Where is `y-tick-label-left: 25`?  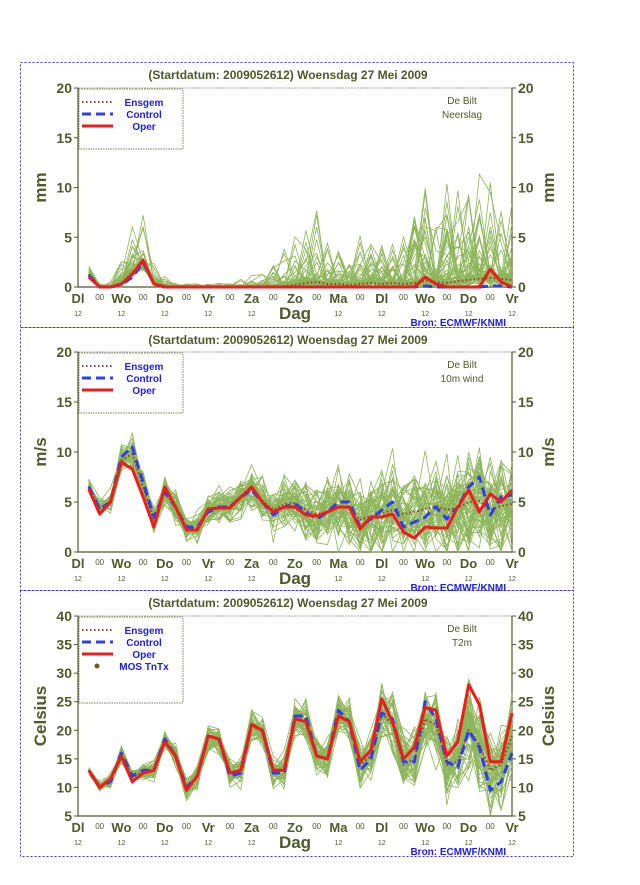 y-tick-label-left: 25 is located at coordinates (64, 702).